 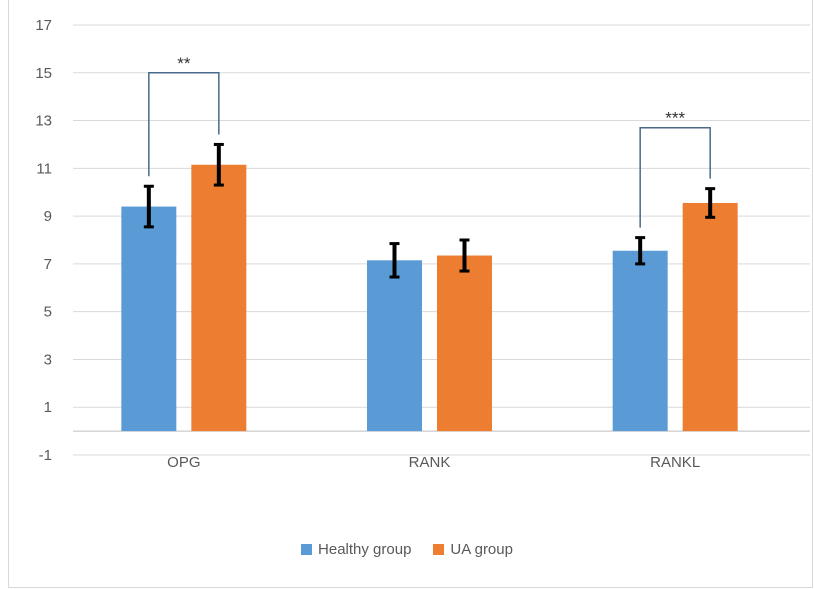 I want to click on significance-label: ***, so click(x=675, y=118).